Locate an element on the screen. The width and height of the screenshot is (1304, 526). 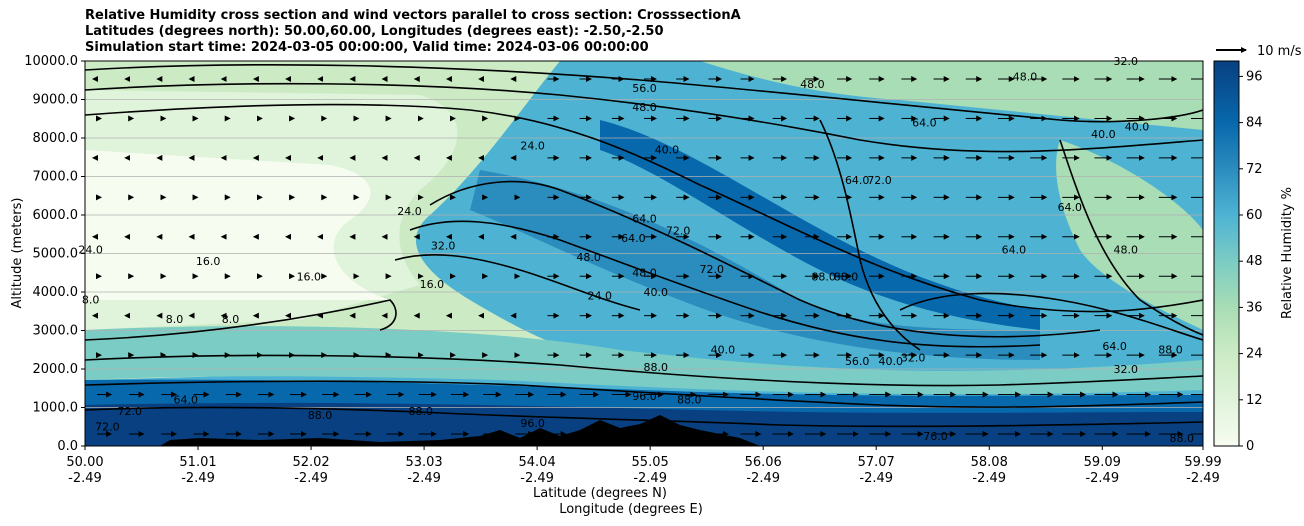
colorbar: 0 12 24 36 48 60 72 84 96 Relative Humidity % is located at coordinates (1254, 257).